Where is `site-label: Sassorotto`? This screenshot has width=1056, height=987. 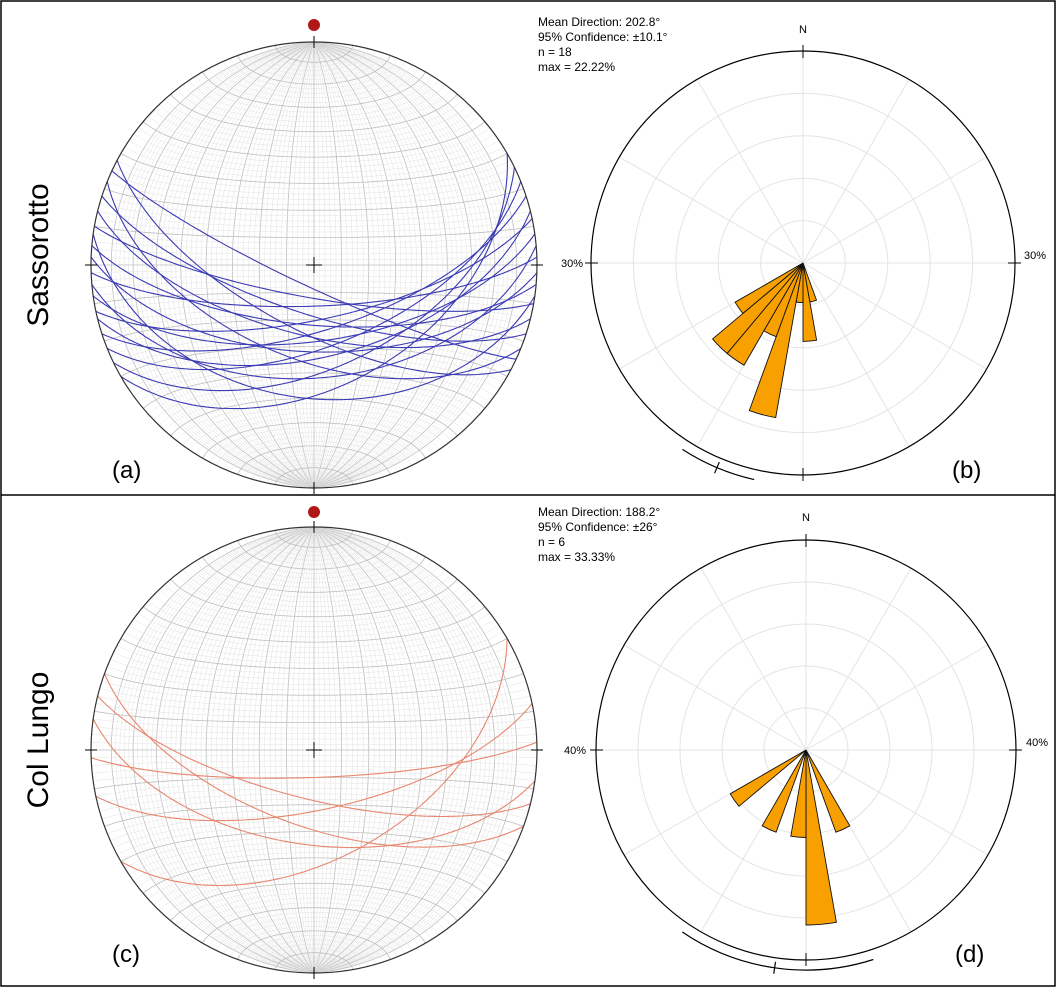
site-label: Sassorotto is located at coordinates (38, 254).